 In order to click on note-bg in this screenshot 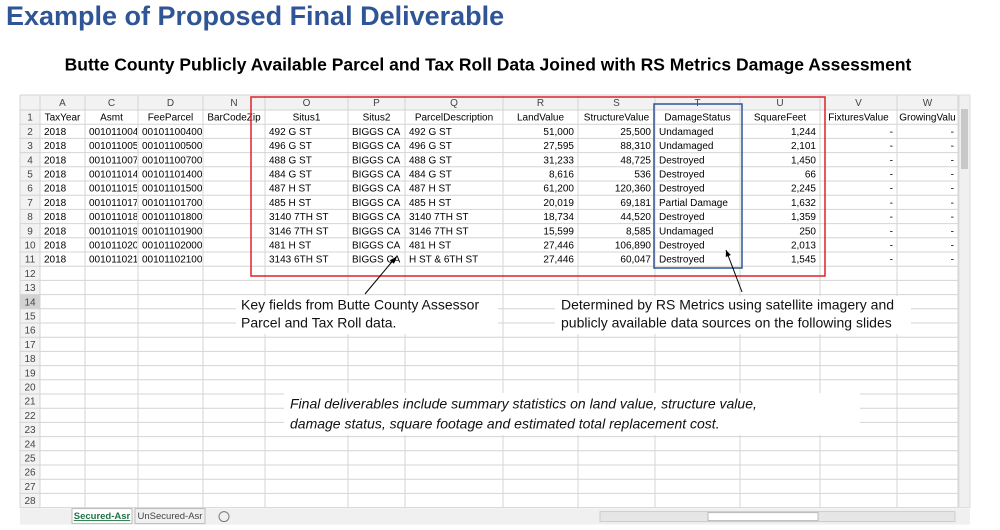, I will do `click(572, 414)`.